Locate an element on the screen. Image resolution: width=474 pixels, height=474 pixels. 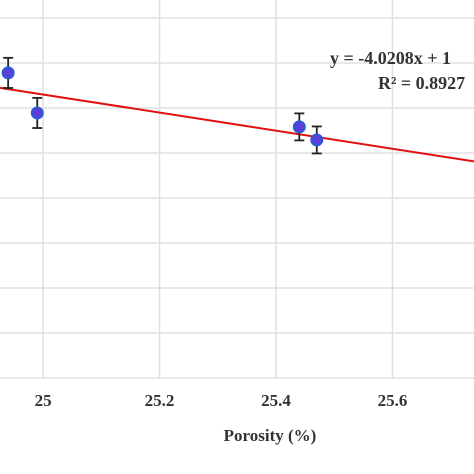
x-tick-label: 25.2 is located at coordinates (160, 400).